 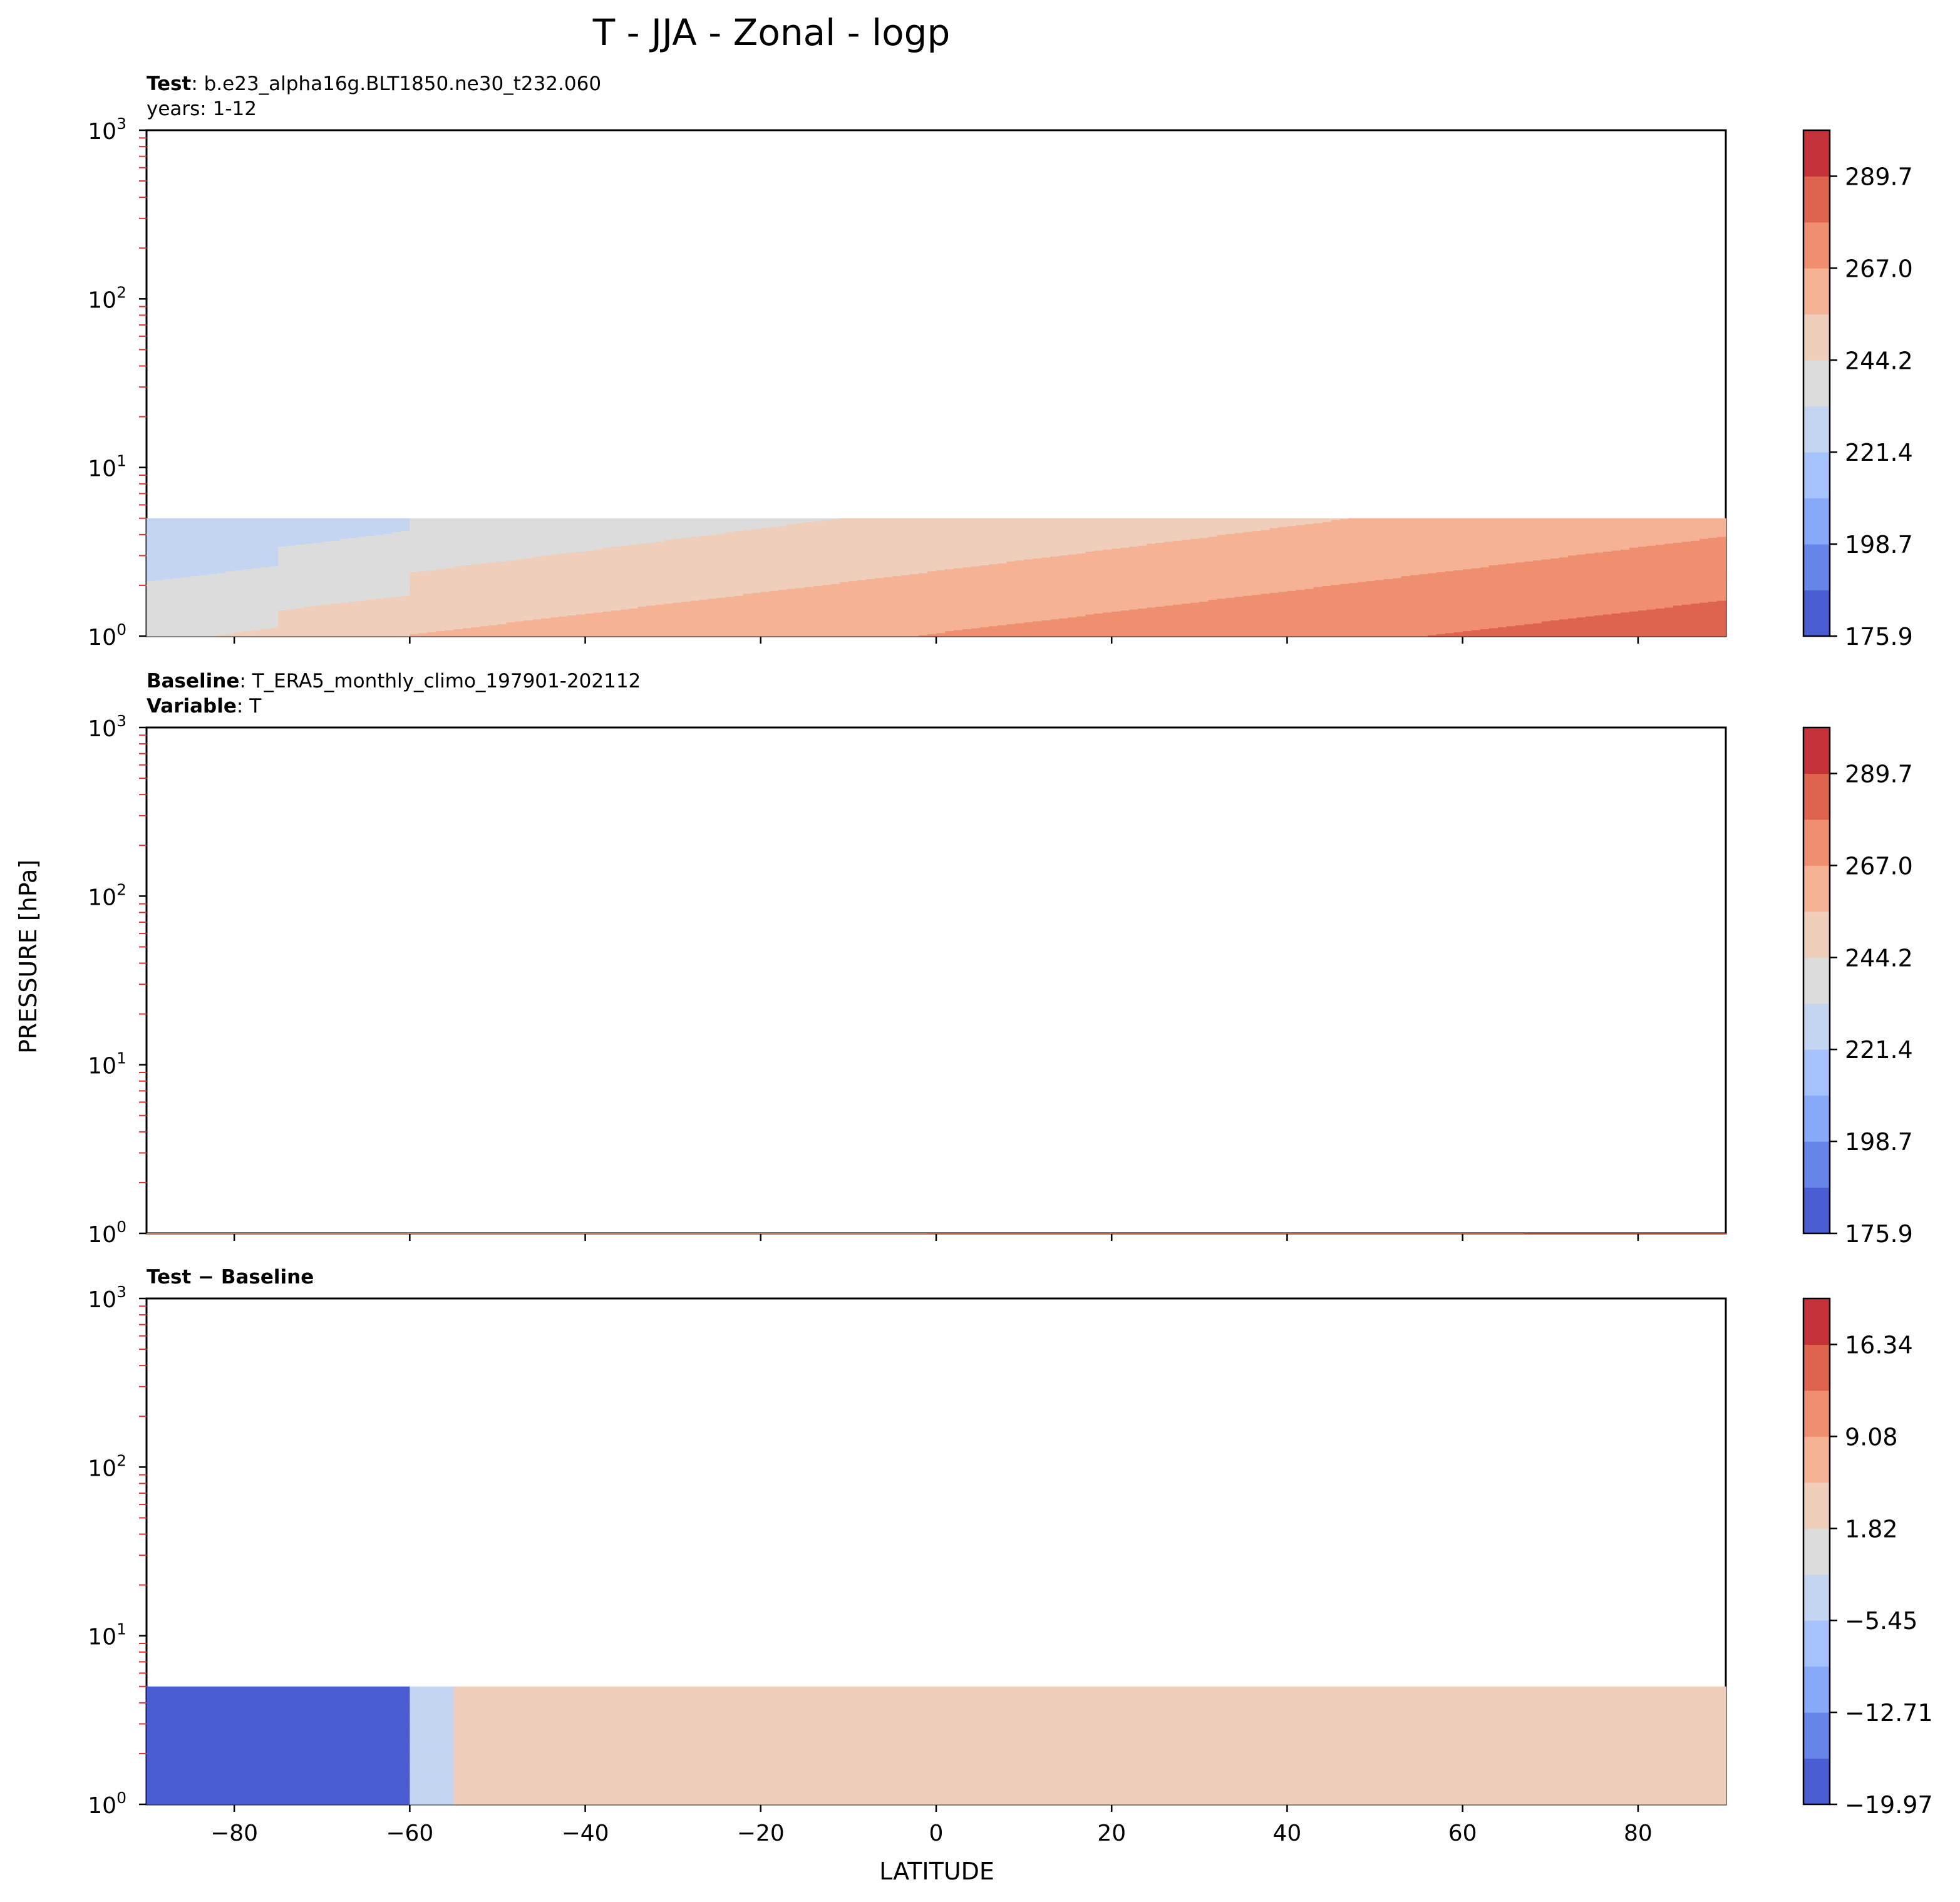 I want to click on colorbar-tick-label: 9.08, so click(x=1872, y=1437).